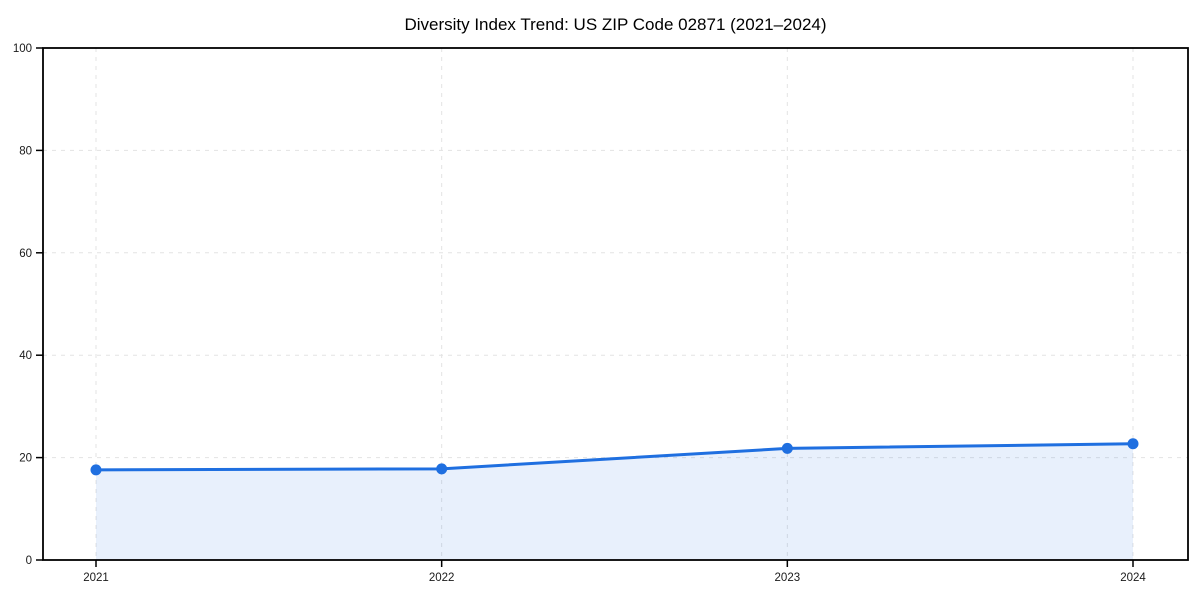 This screenshot has width=1200, height=600. Describe the element at coordinates (22, 49) in the screenshot. I see `y-tick-label: 100` at that location.